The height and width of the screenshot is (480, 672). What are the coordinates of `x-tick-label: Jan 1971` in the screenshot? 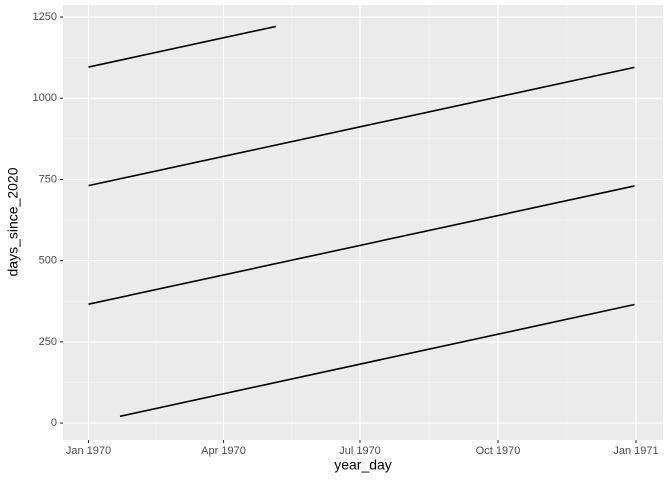 It's located at (635, 451).